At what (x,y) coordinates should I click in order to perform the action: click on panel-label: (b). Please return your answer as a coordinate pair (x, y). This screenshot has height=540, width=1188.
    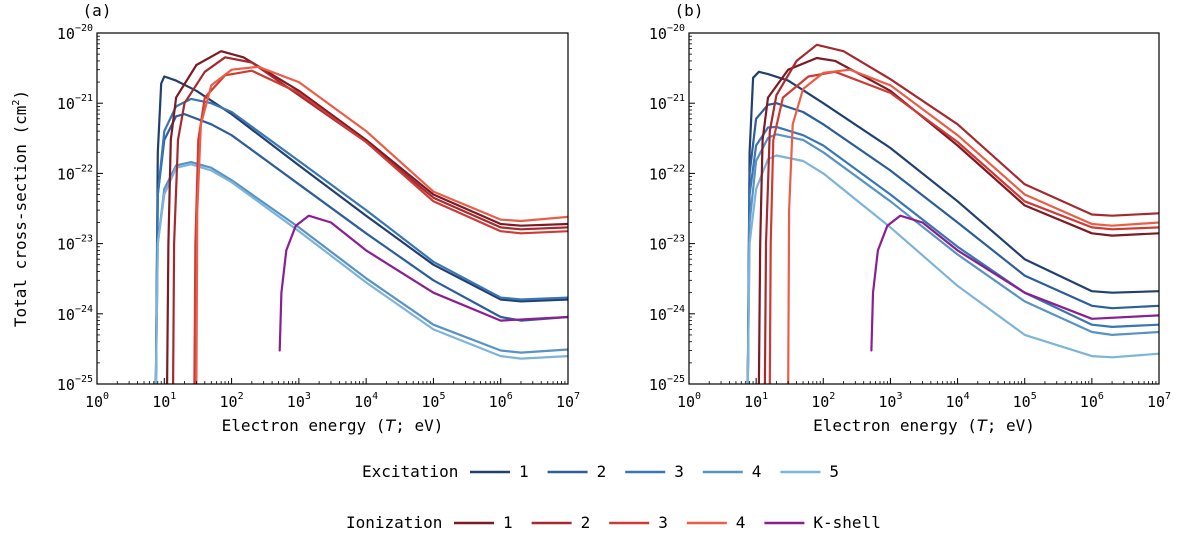
    Looking at the image, I should click on (689, 10).